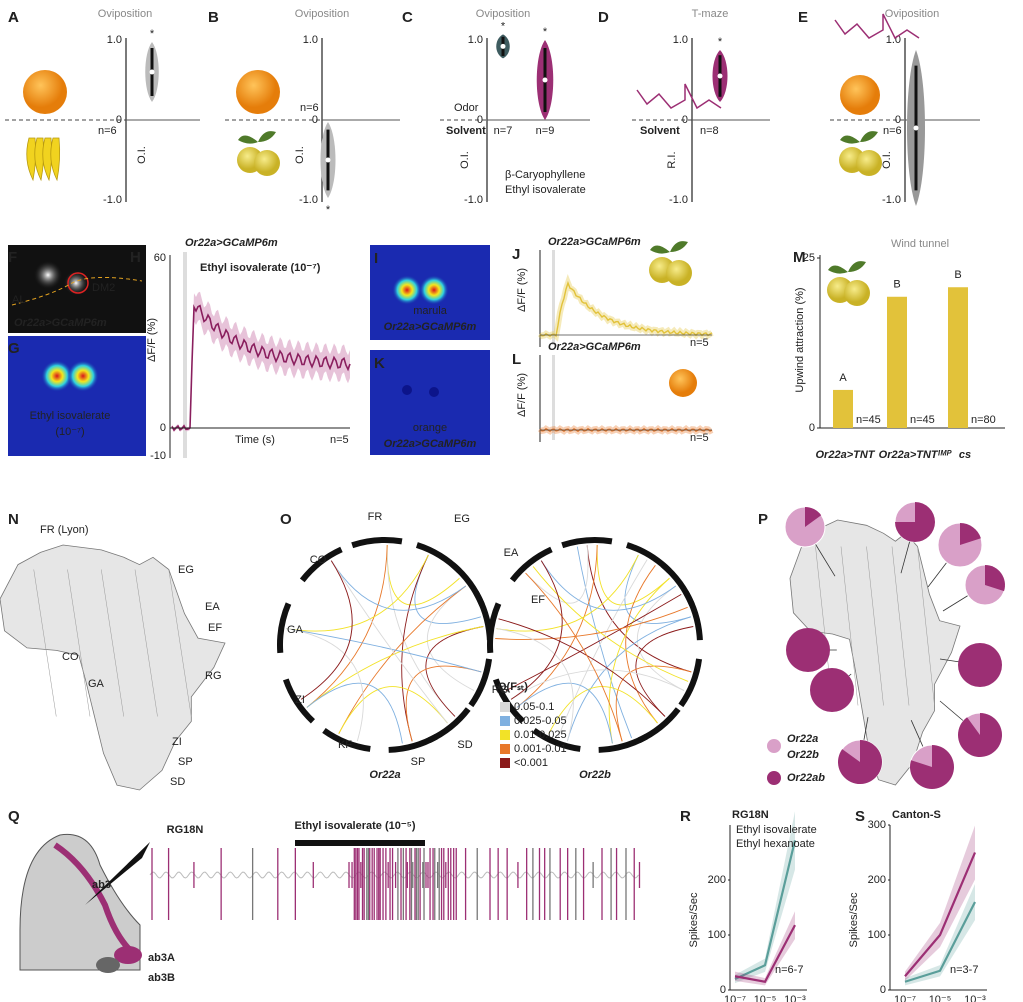 Image resolution: width=1023 pixels, height=1002 pixels. What do you see at coordinates (13, 17) in the screenshot?
I see `panel-label: A` at bounding box center [13, 17].